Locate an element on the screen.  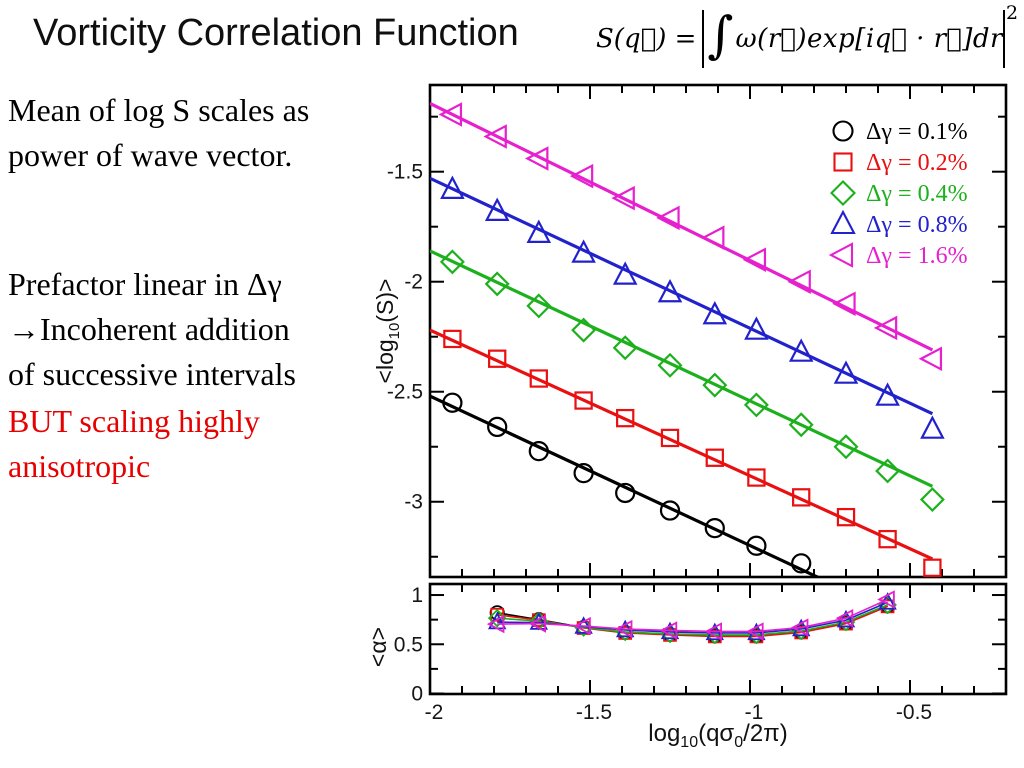
legend-label: Δγ = 0.1% is located at coordinates (917, 132).